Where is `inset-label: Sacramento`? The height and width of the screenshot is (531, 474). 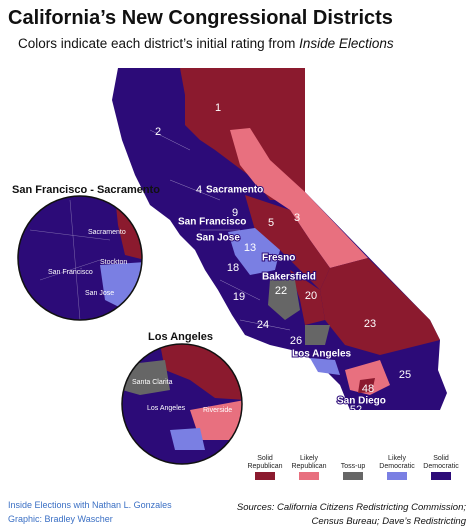 inset-label: Sacramento is located at coordinates (107, 232).